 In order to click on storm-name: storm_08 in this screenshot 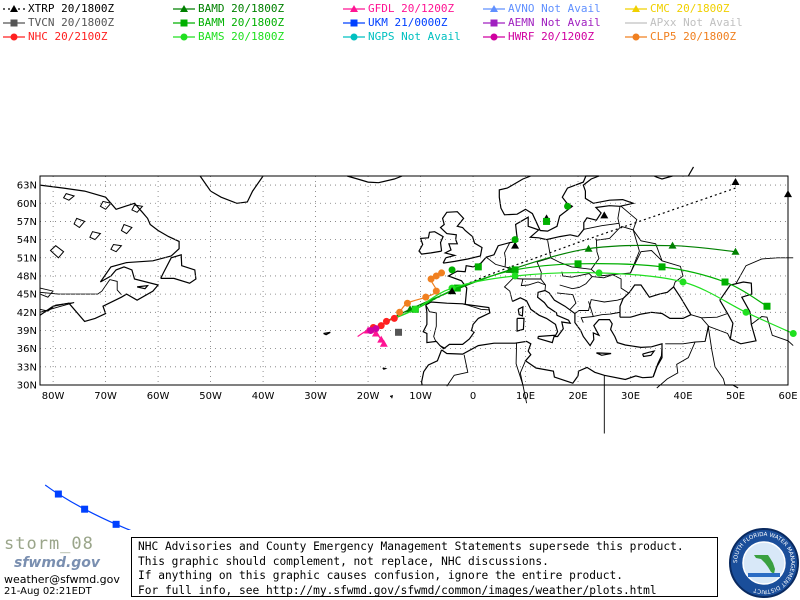, I will do `click(49, 544)`.